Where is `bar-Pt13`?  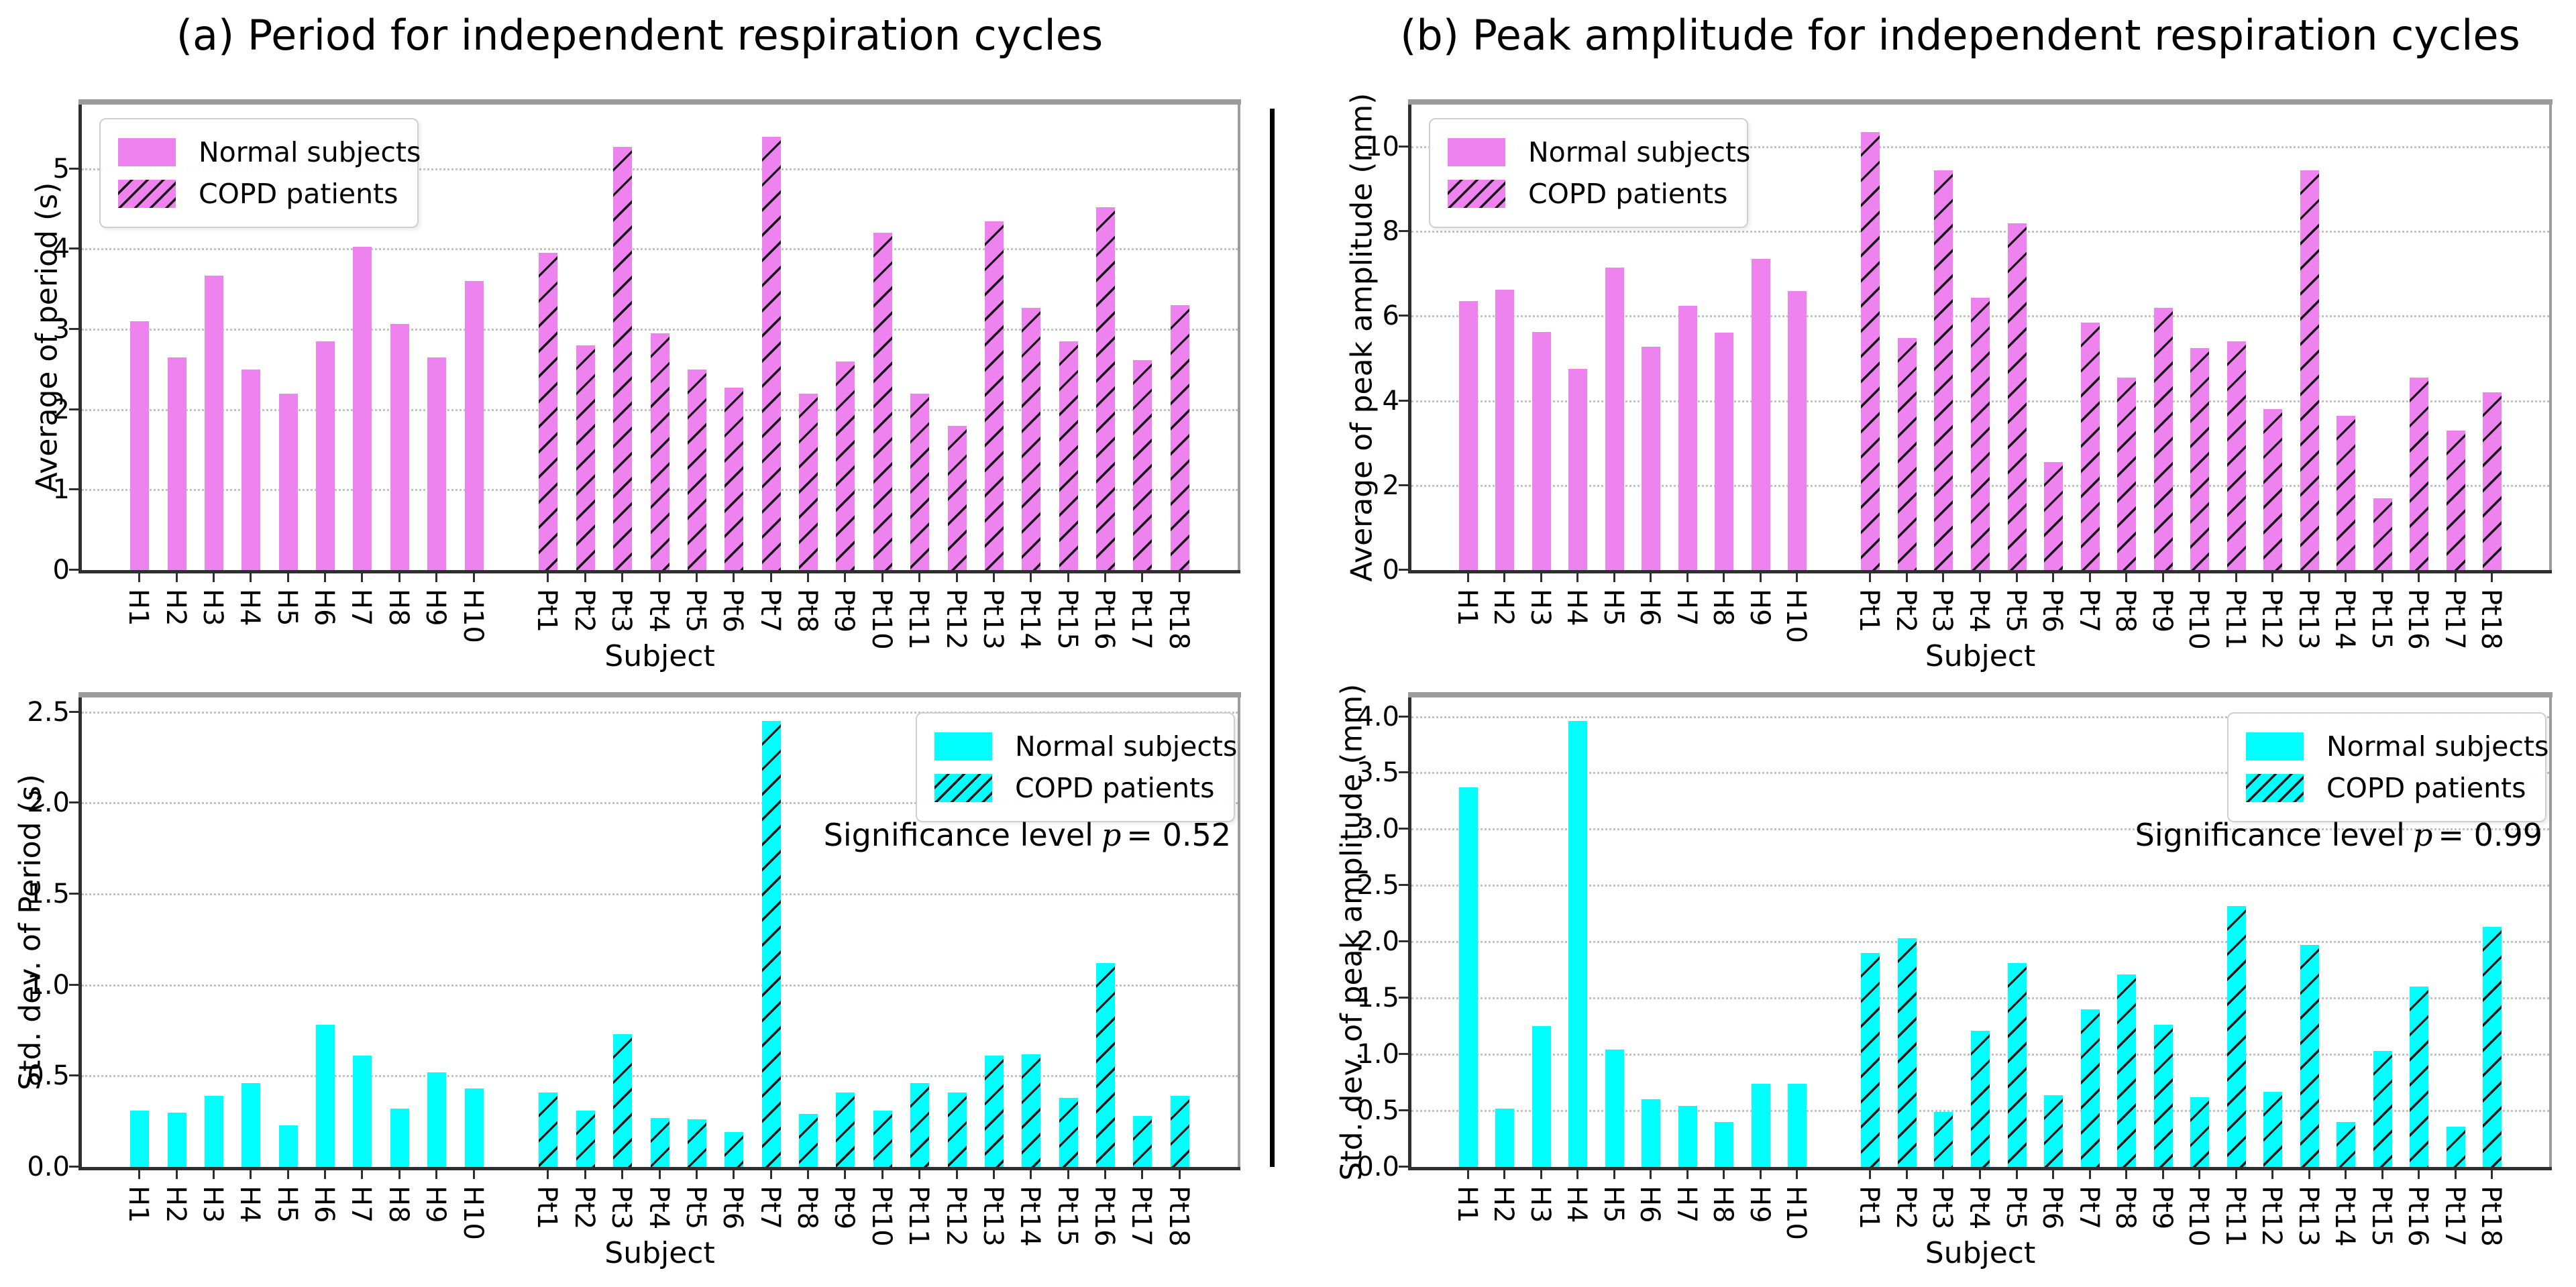 bar-Pt13 is located at coordinates (994, 395).